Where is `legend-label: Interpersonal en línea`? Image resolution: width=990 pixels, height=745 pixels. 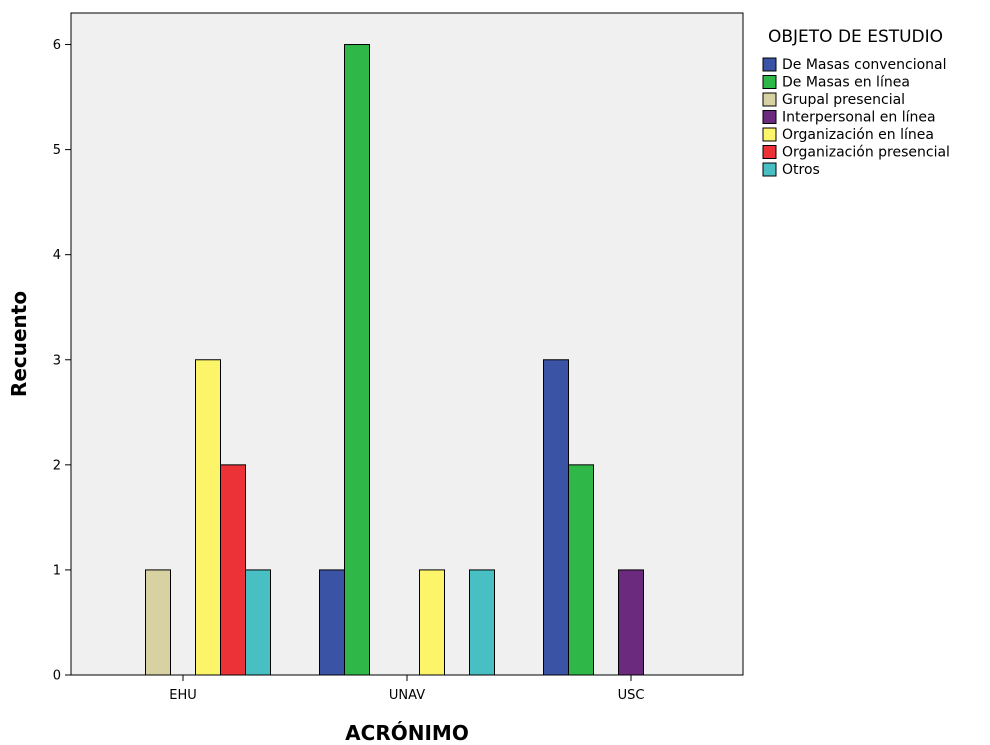
legend-label: Interpersonal en línea is located at coordinates (859, 118).